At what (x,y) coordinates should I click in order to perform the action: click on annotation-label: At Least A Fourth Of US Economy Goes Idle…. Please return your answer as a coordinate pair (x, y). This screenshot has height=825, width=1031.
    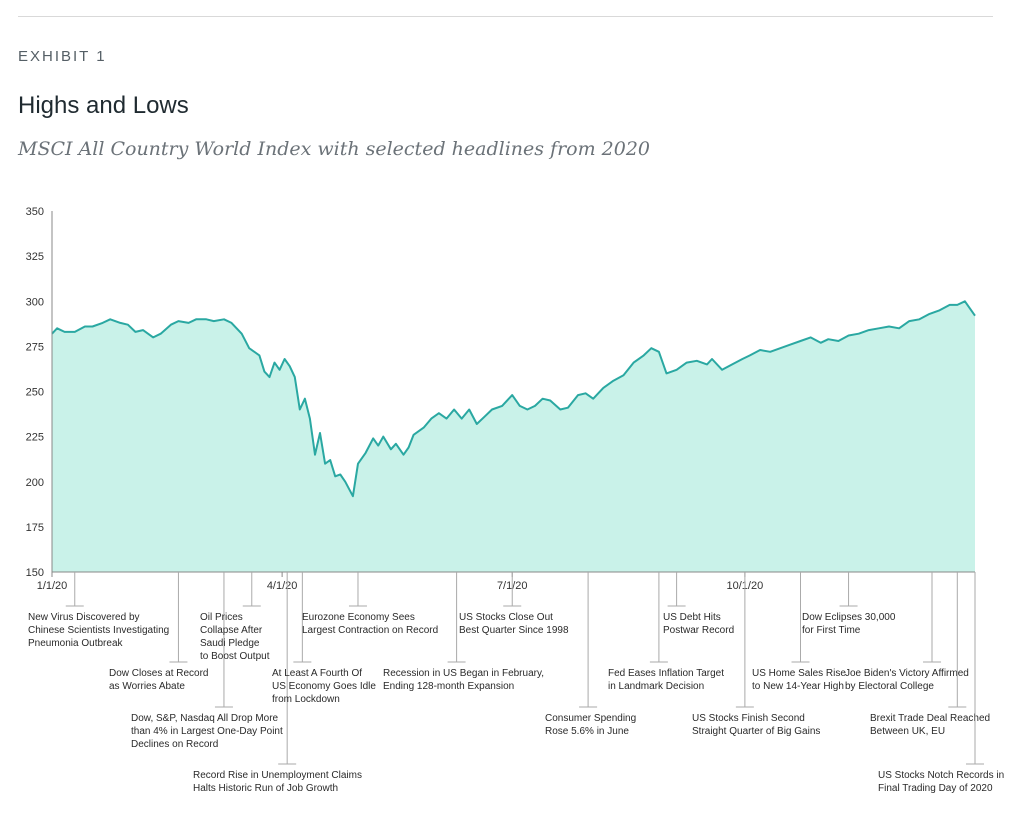
    Looking at the image, I should click on (324, 686).